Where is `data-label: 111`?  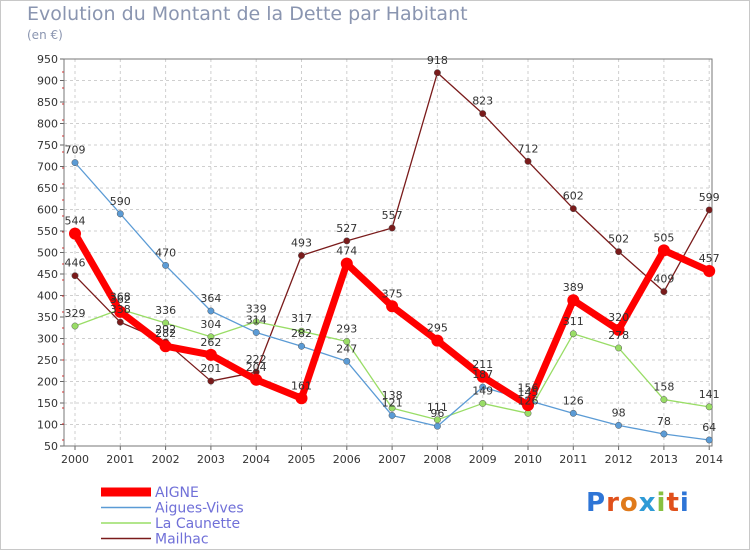
data-label: 111 is located at coordinates (437, 407).